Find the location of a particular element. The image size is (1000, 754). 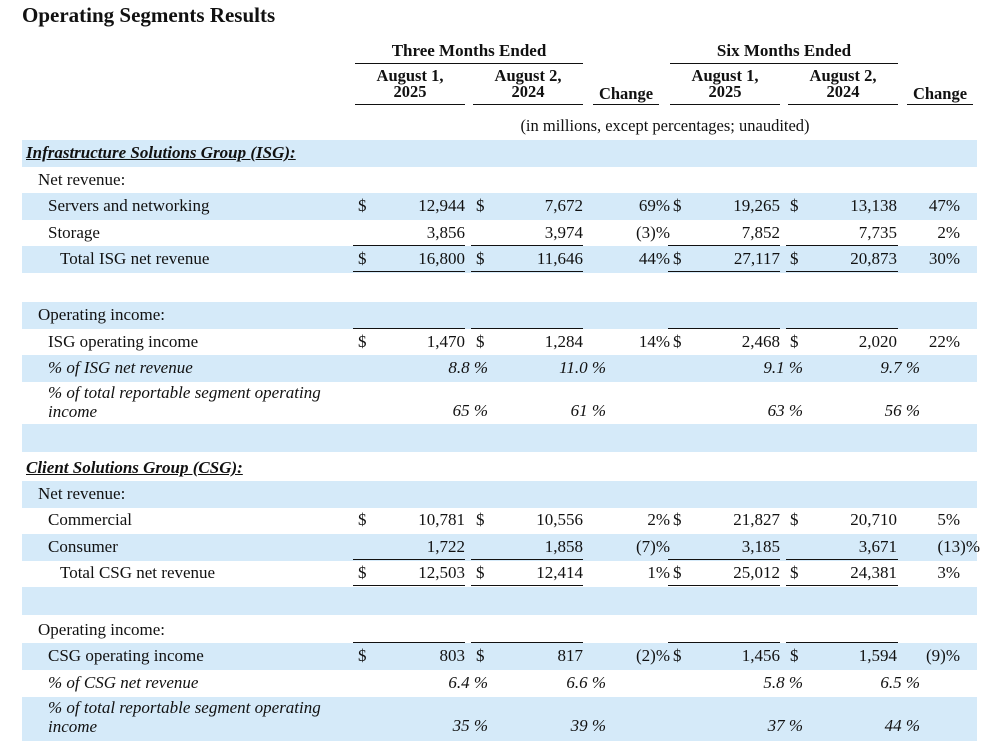

row-label: Operating income: is located at coordinates (101, 314).